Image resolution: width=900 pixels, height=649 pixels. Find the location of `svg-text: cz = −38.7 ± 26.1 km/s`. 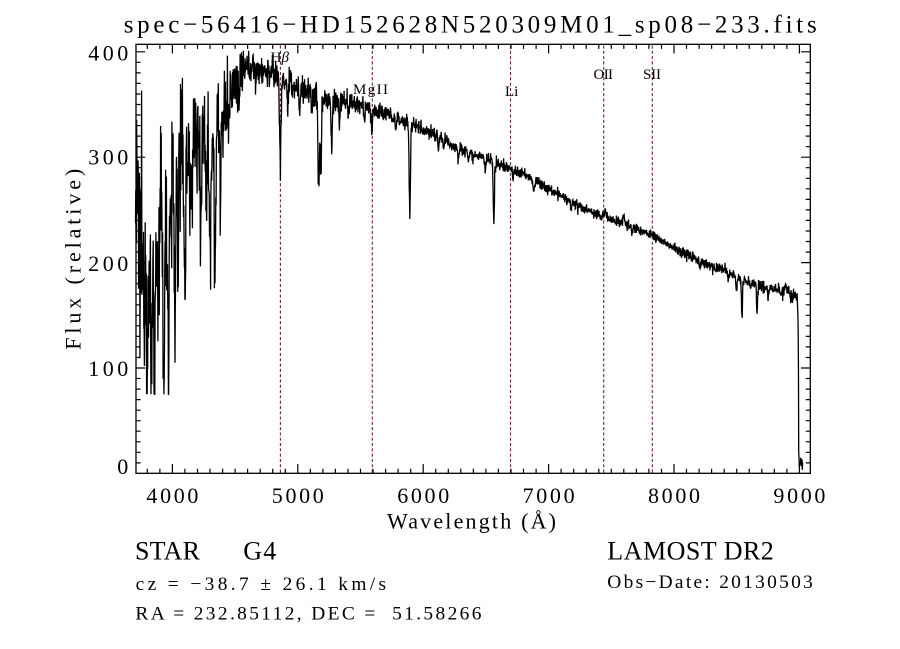

svg-text: cz = −38.7 ± 26.1 km/s is located at coordinates (261, 584).